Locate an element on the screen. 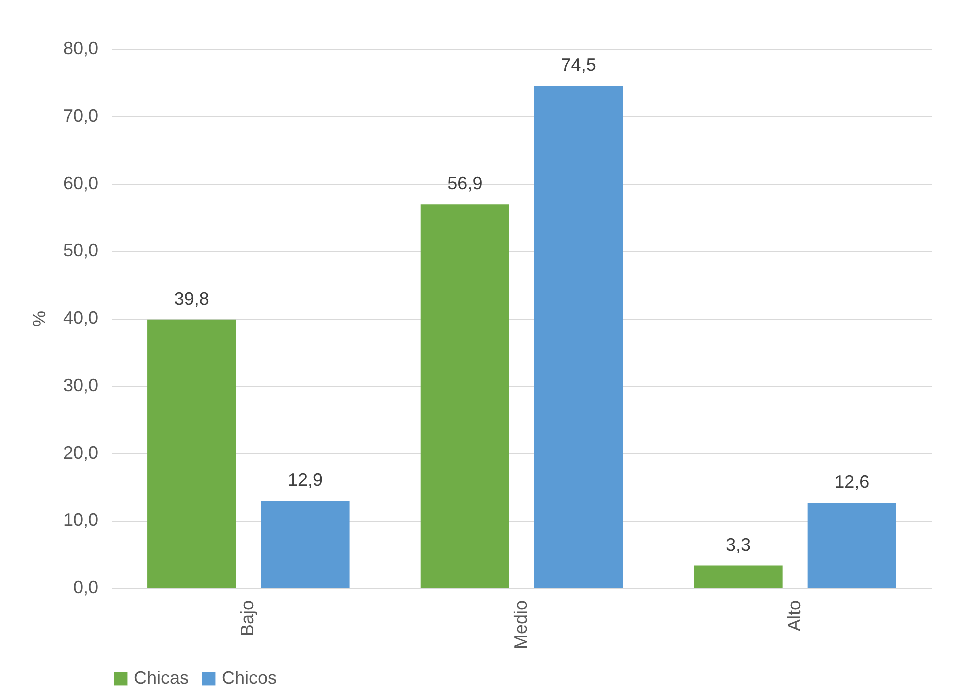 The image size is (976, 698). y-tick-label: 50,0 is located at coordinates (80, 250).